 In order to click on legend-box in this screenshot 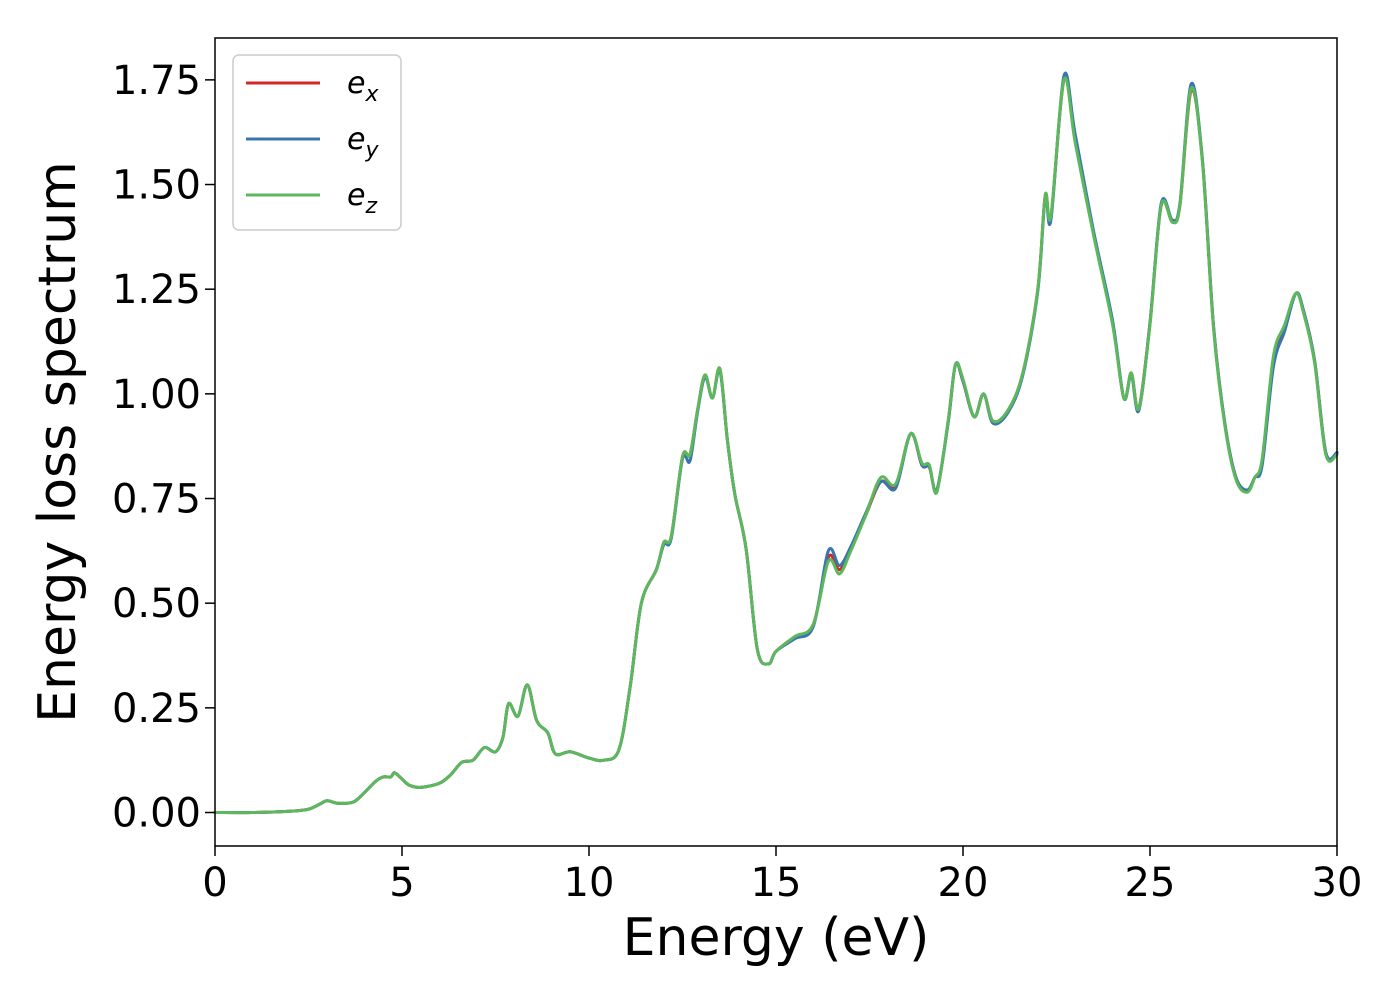, I will do `click(317, 142)`.